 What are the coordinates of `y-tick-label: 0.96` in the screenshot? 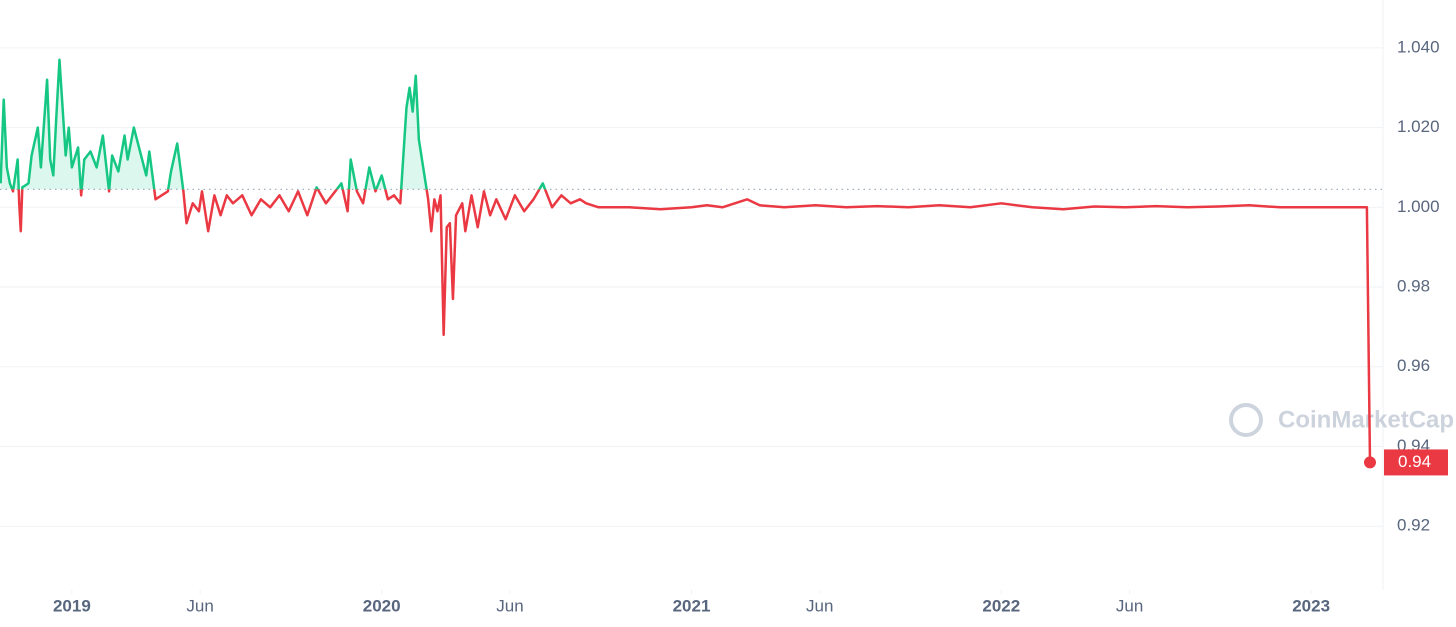 It's located at (1413, 365).